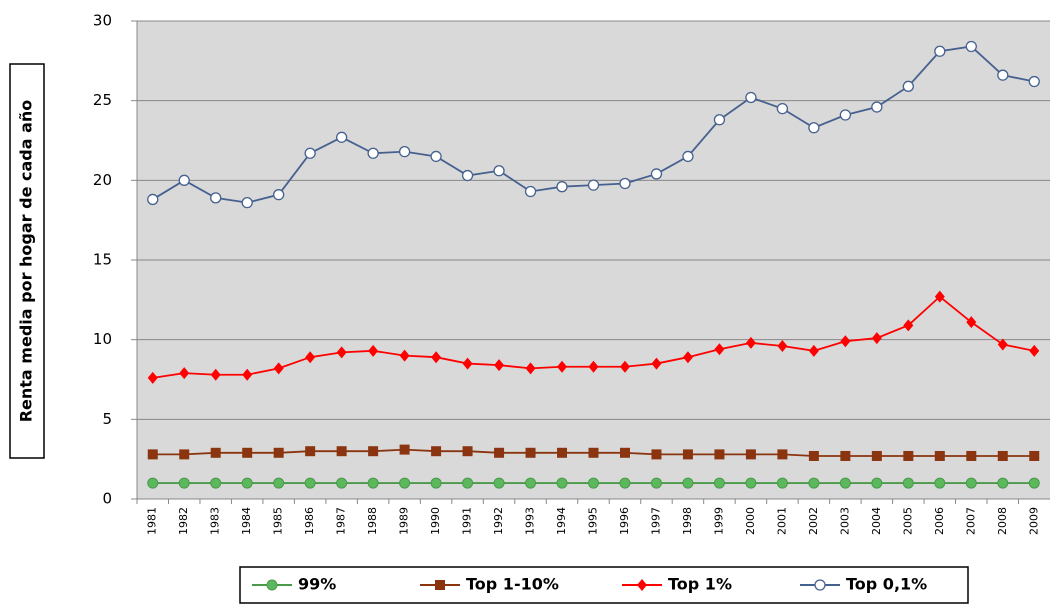 The image size is (1057, 604). I want to click on x-tick-label: 2001, so click(781, 521).